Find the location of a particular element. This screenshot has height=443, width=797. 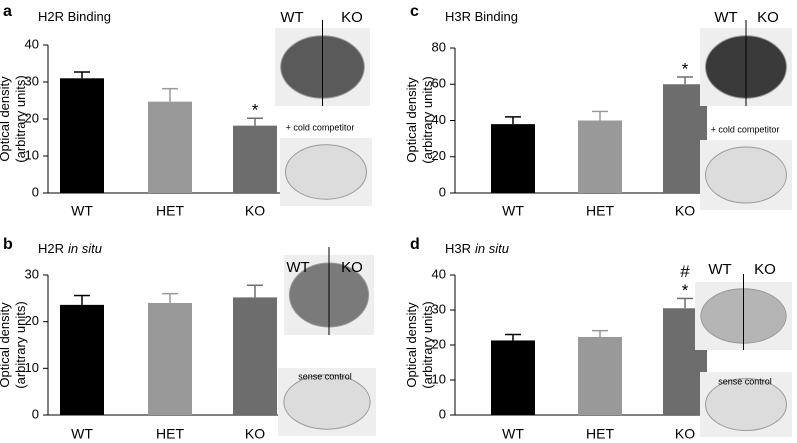

y-tick-label: 80 is located at coordinates (439, 46).